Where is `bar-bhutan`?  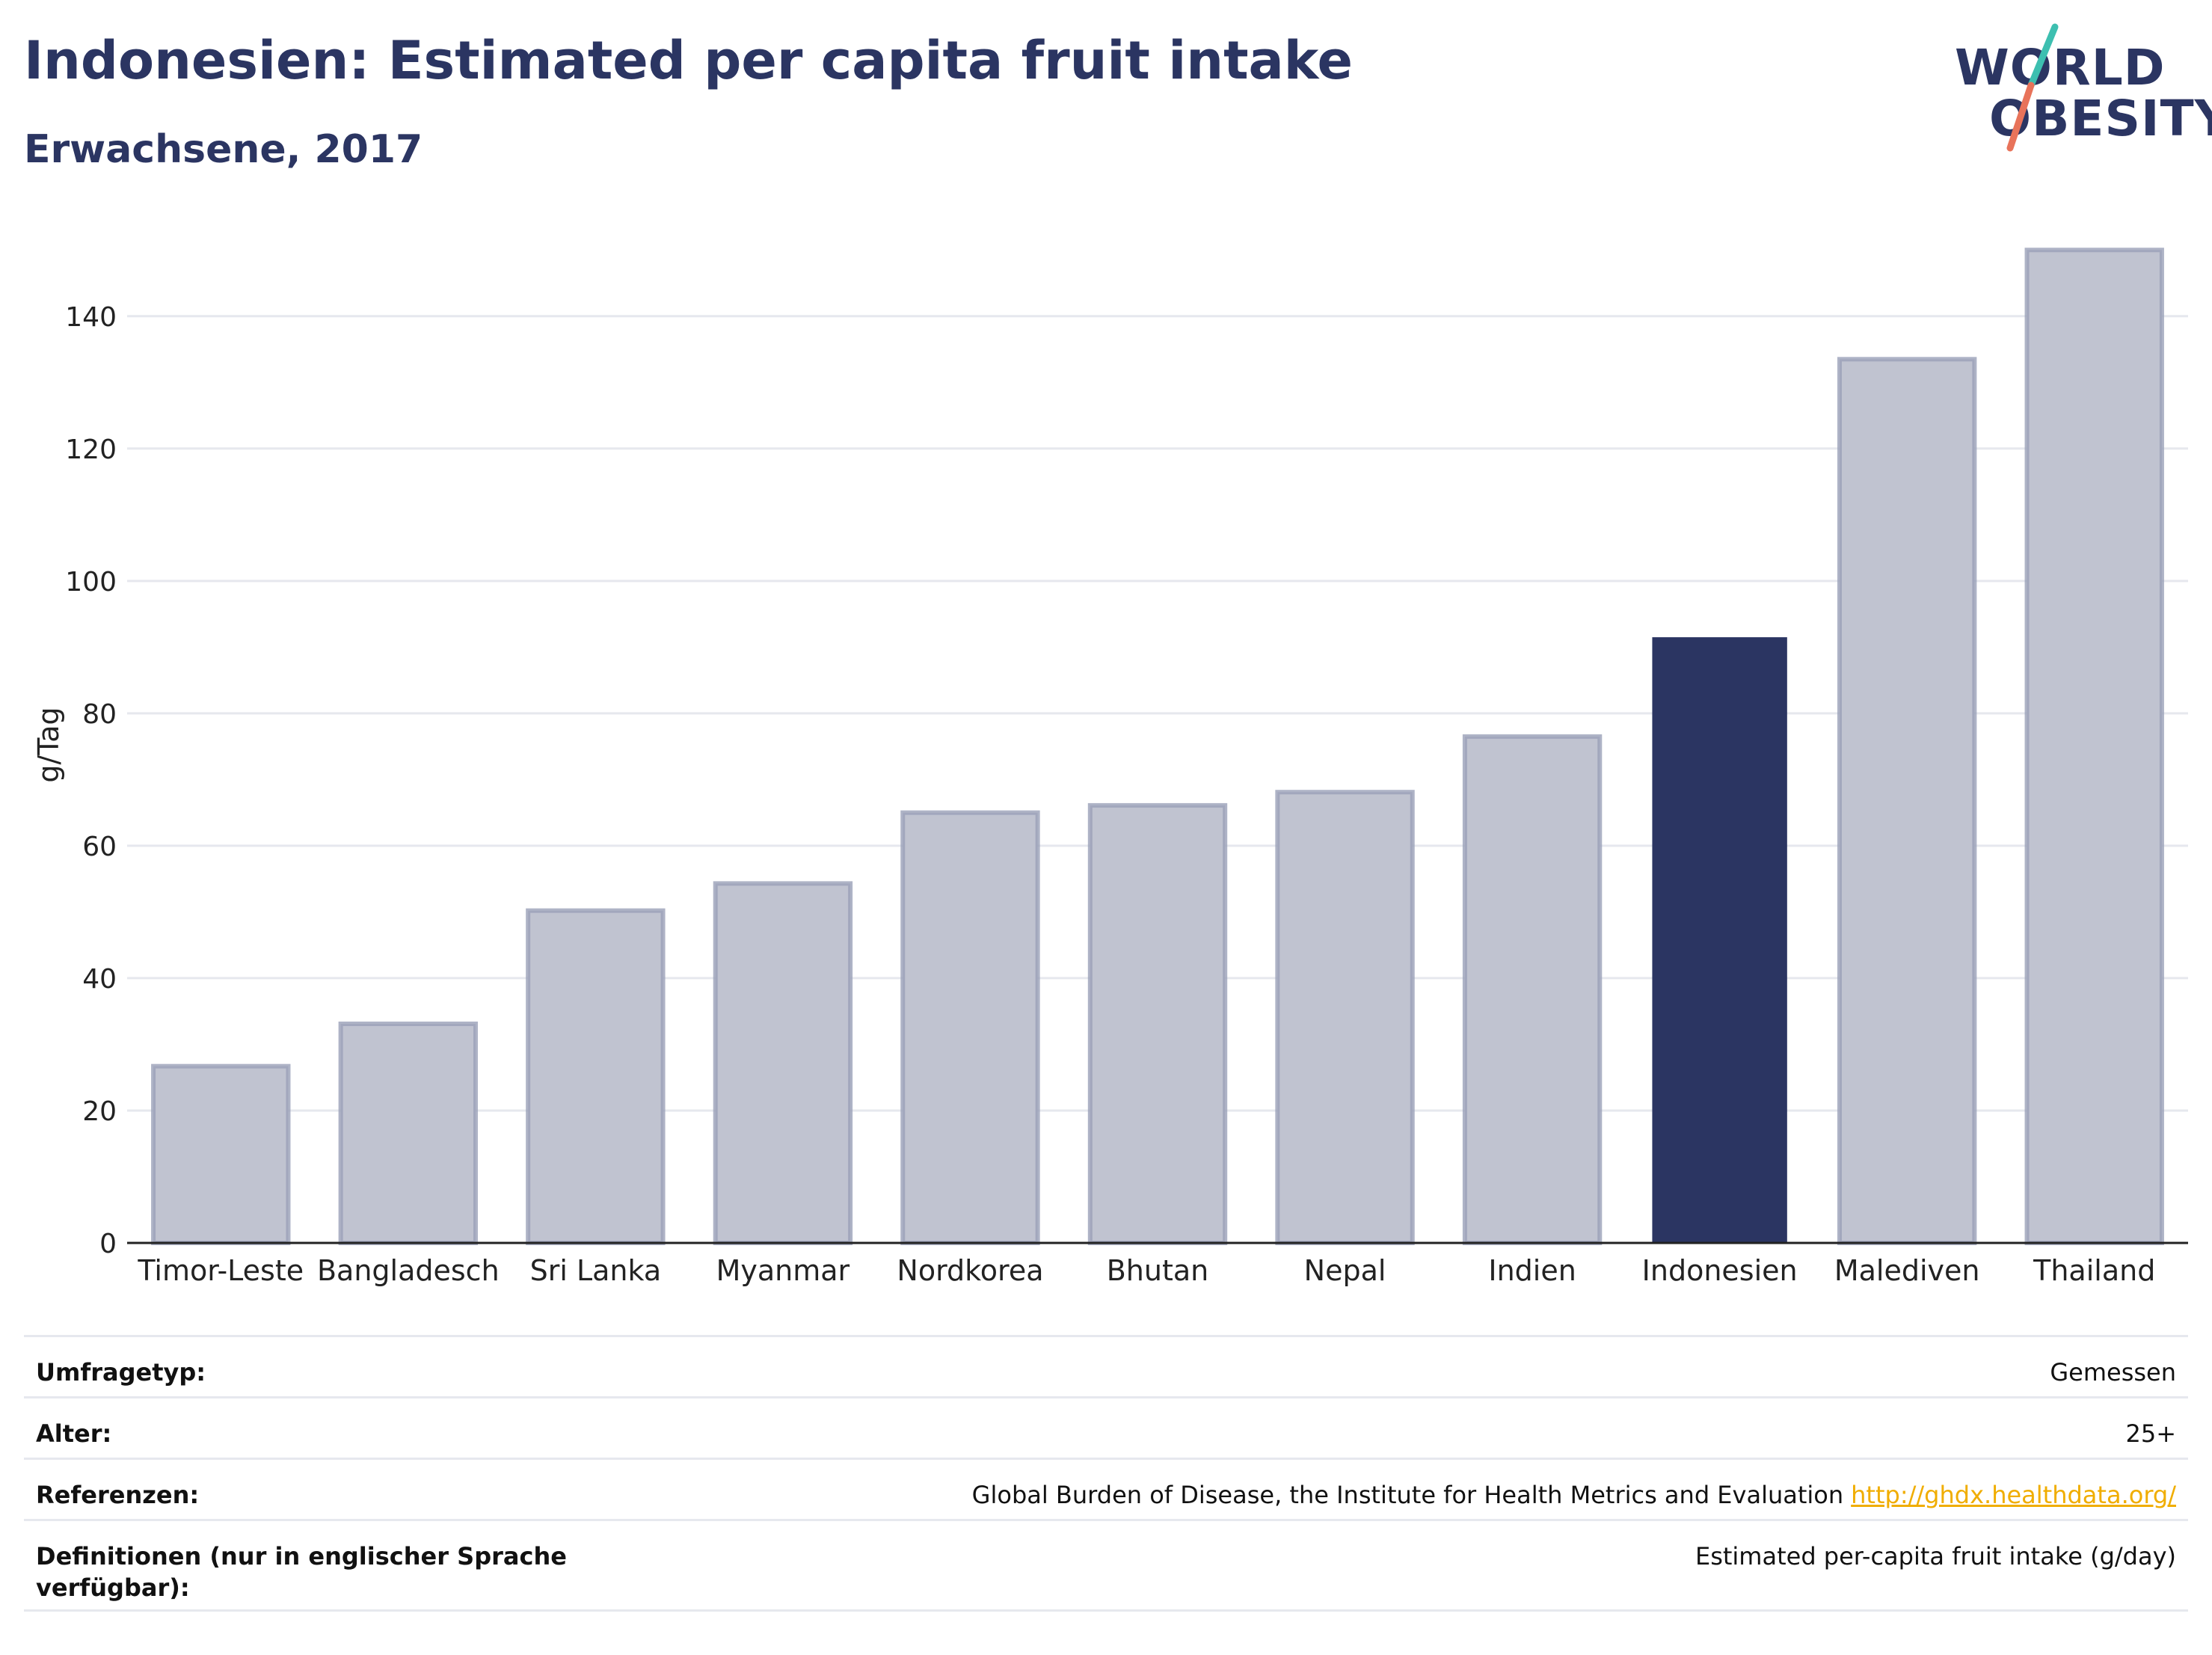 bar-bhutan is located at coordinates (1157, 1024).